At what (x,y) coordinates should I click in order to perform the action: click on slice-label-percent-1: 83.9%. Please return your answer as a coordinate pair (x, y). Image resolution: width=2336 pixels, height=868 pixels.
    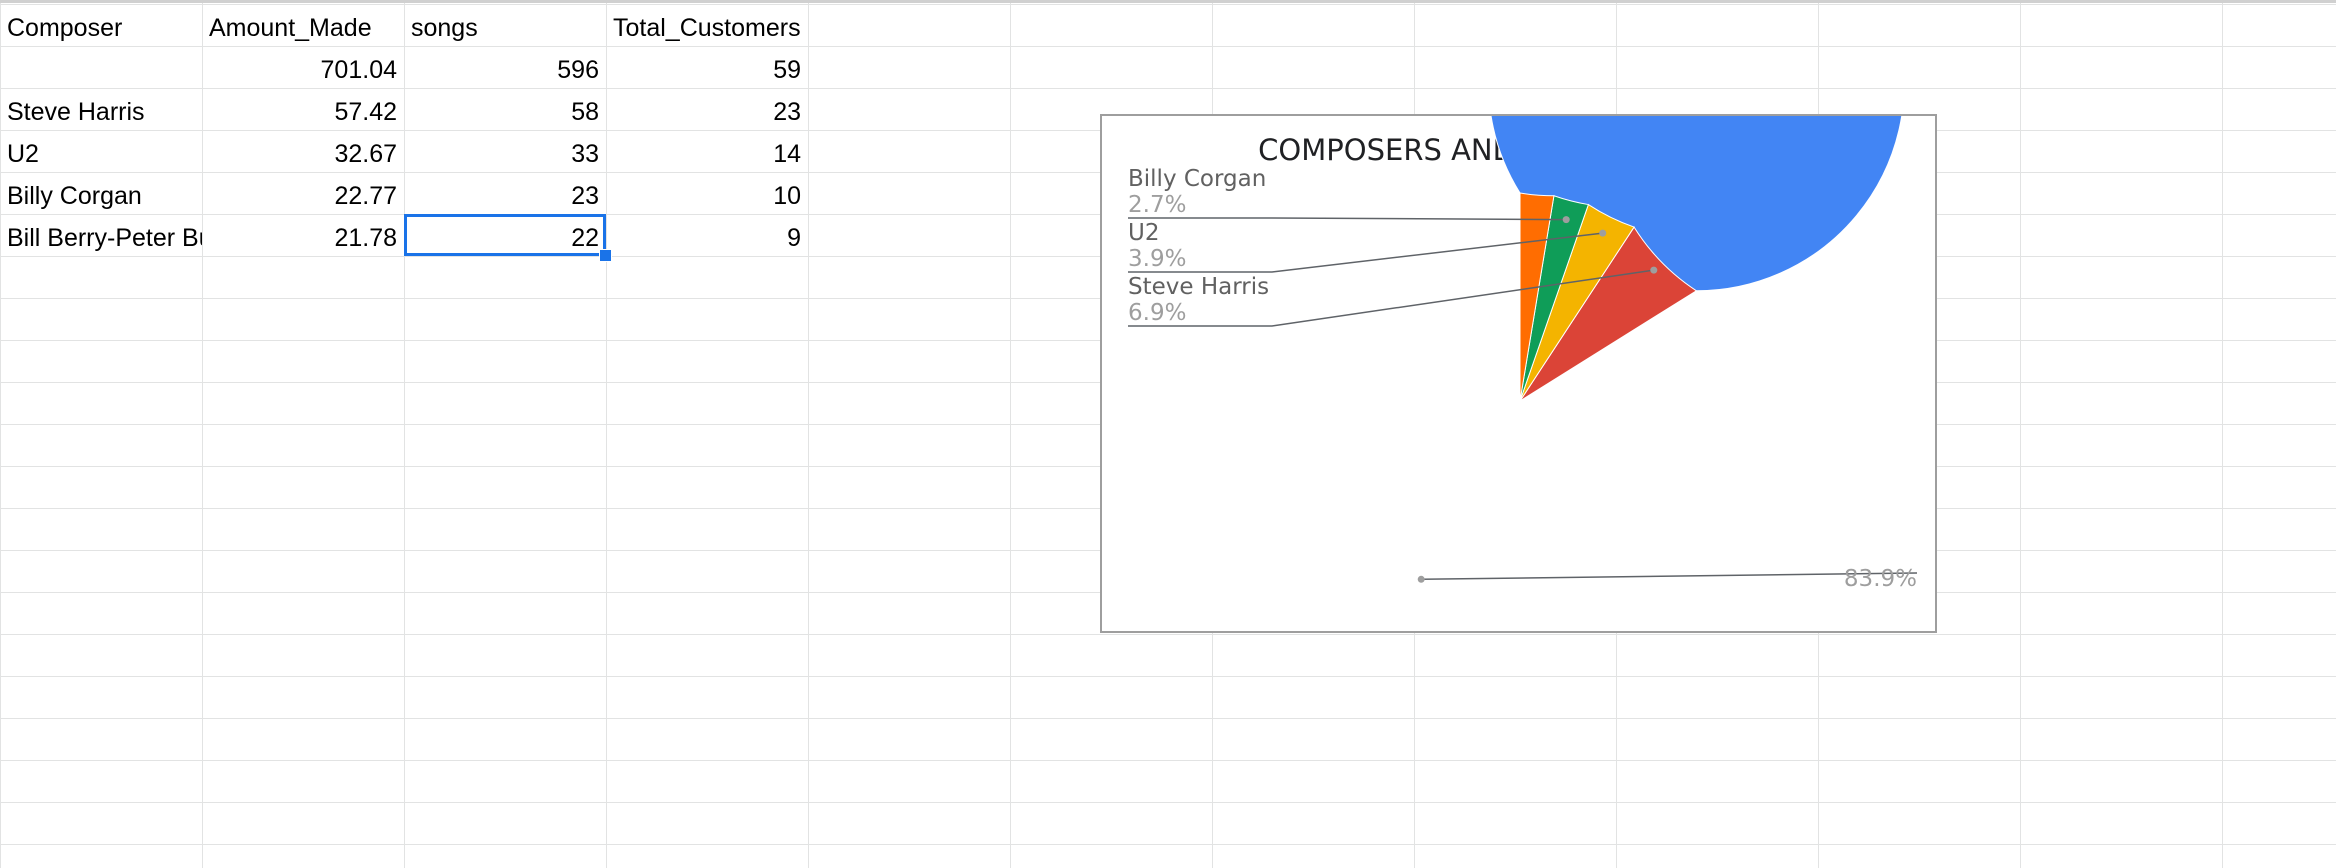
    Looking at the image, I should click on (1880, 579).